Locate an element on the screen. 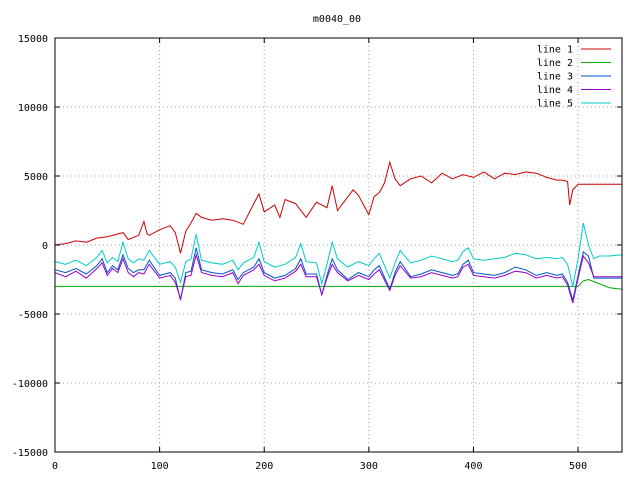 Image resolution: width=640 pixels, height=480 pixels. y-tick-label: 0 is located at coordinates (45, 246).